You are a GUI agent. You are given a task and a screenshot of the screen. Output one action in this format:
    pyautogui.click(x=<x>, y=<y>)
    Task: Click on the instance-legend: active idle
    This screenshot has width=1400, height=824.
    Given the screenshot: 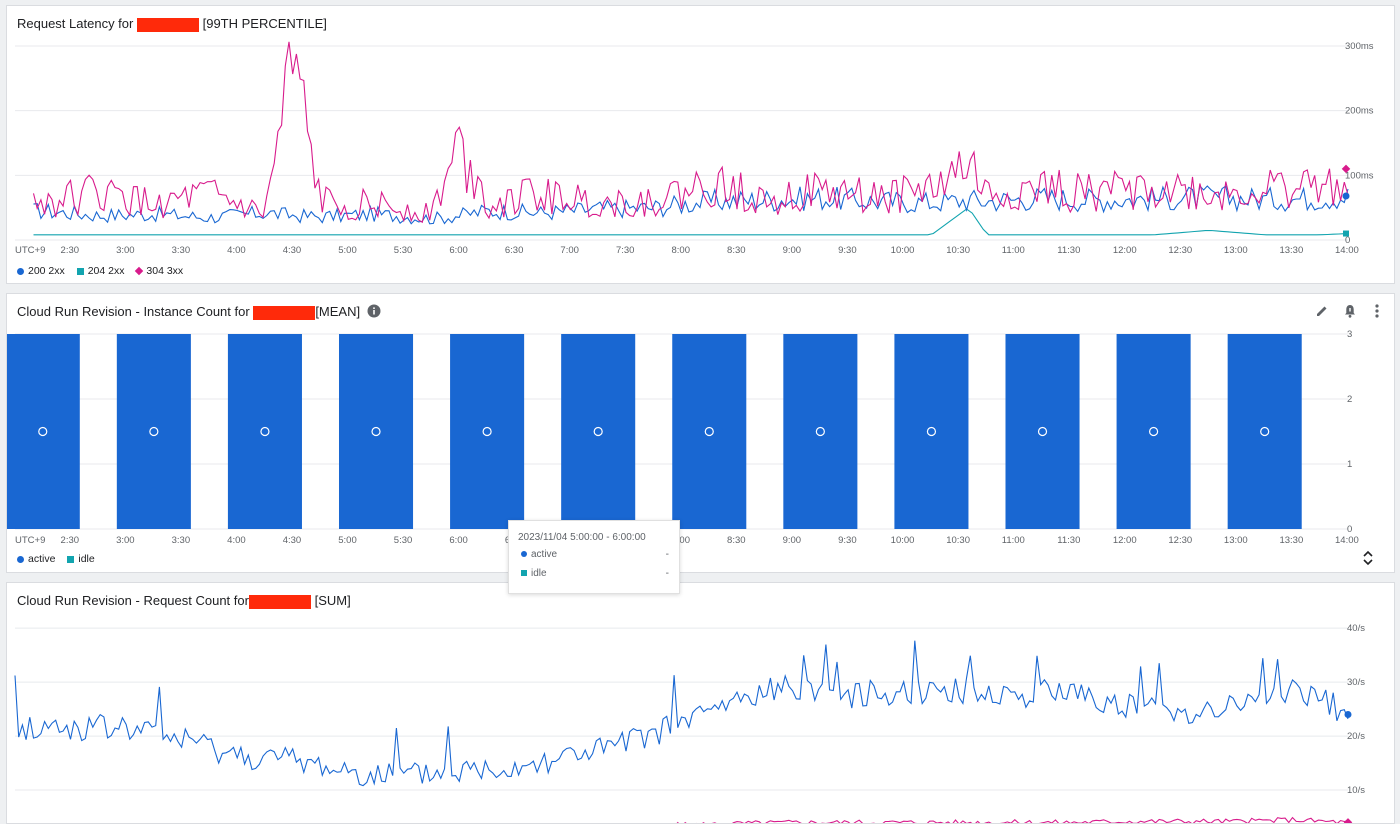 What is the action you would take?
    pyautogui.click(x=60, y=559)
    